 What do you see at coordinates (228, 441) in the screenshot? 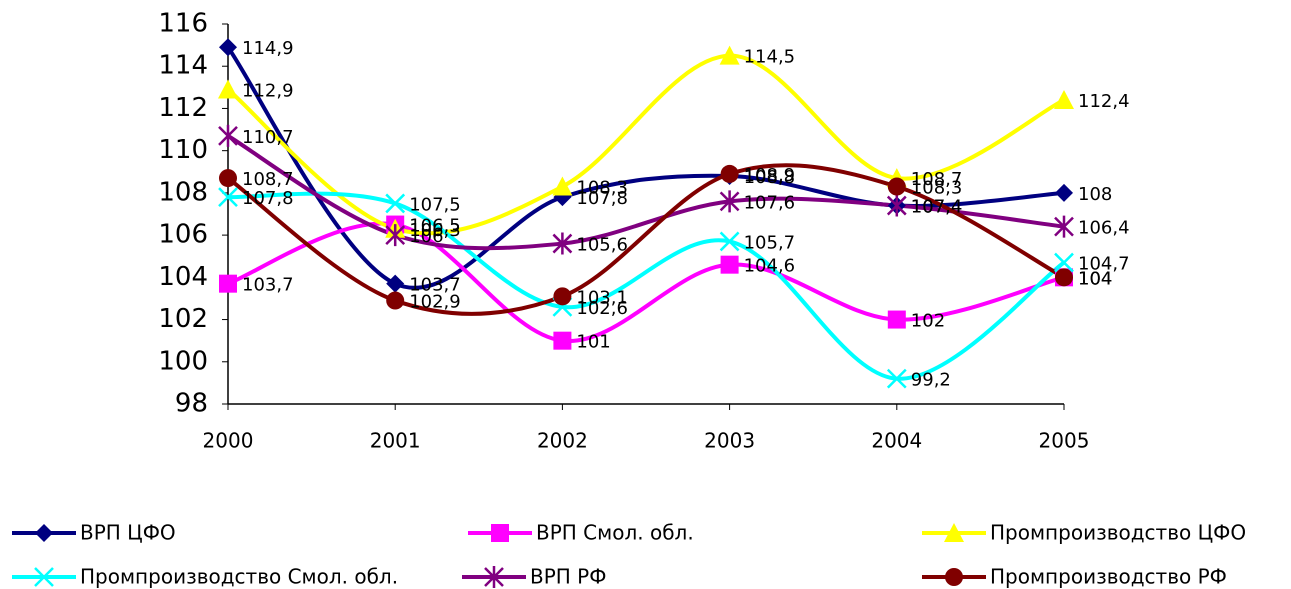
I see `x-tick-label: 2000` at bounding box center [228, 441].